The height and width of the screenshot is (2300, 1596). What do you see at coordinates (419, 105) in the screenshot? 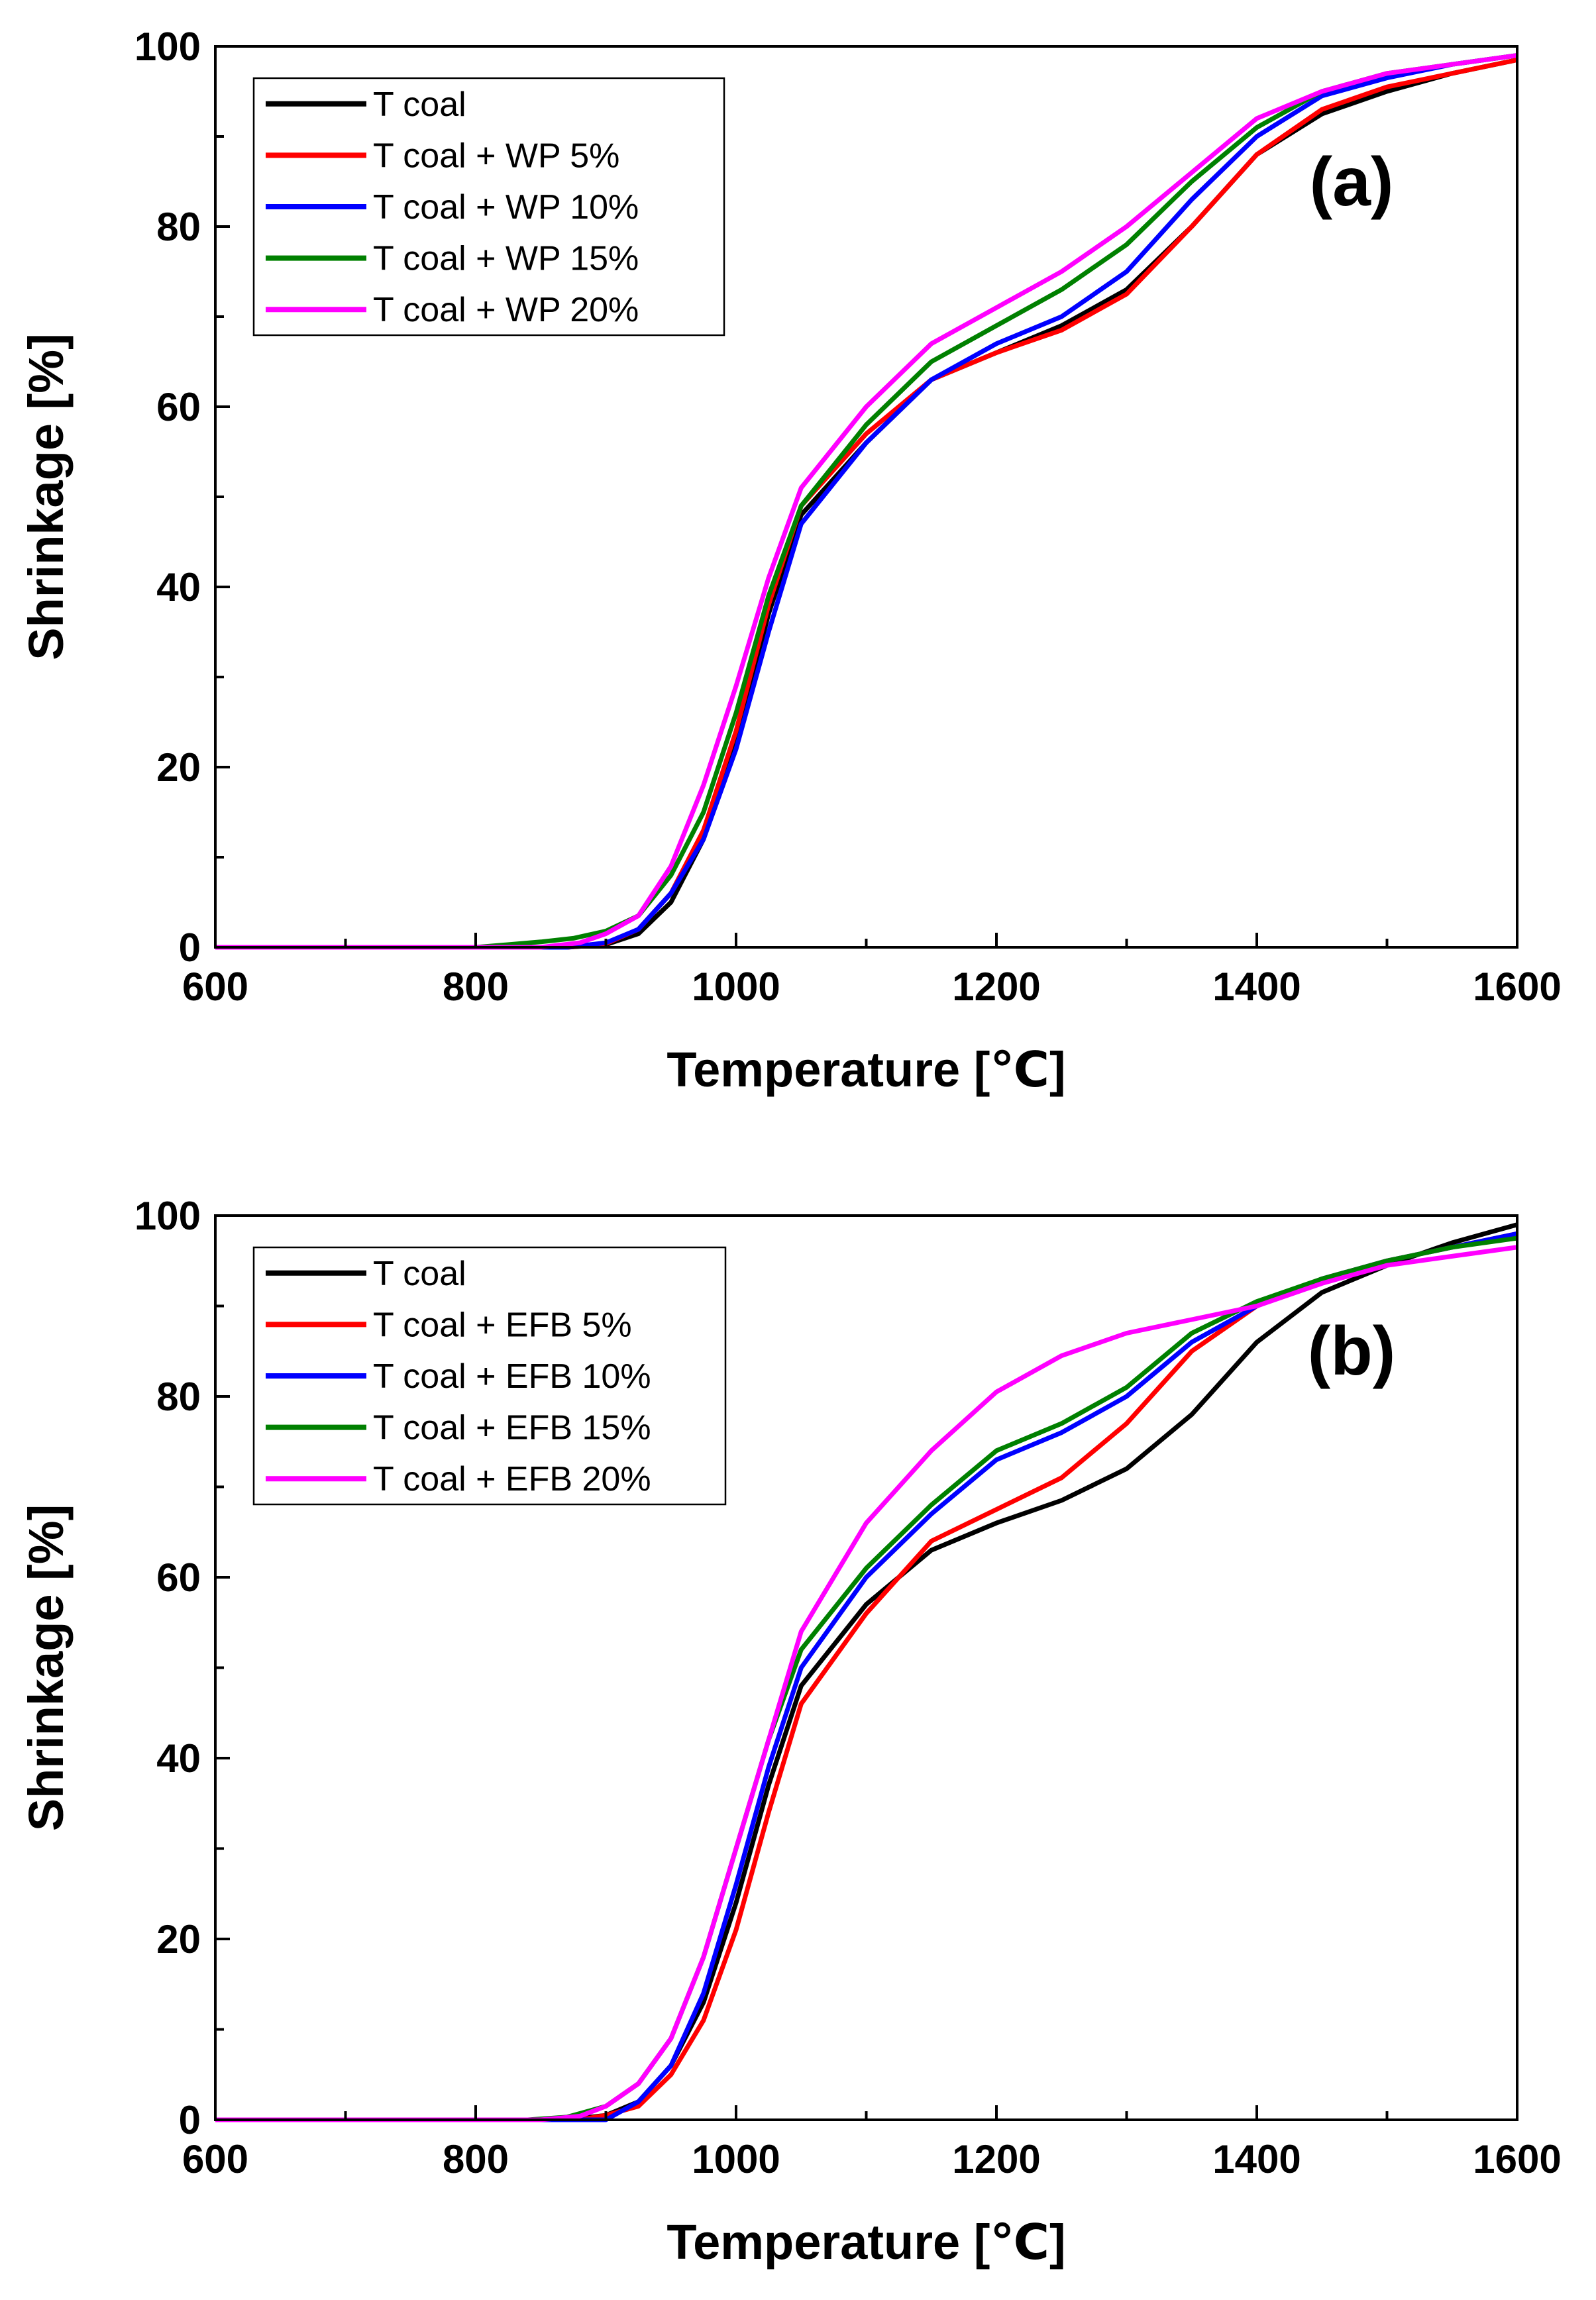
I see `panel-a-legend-label-0: T coal` at bounding box center [419, 105].